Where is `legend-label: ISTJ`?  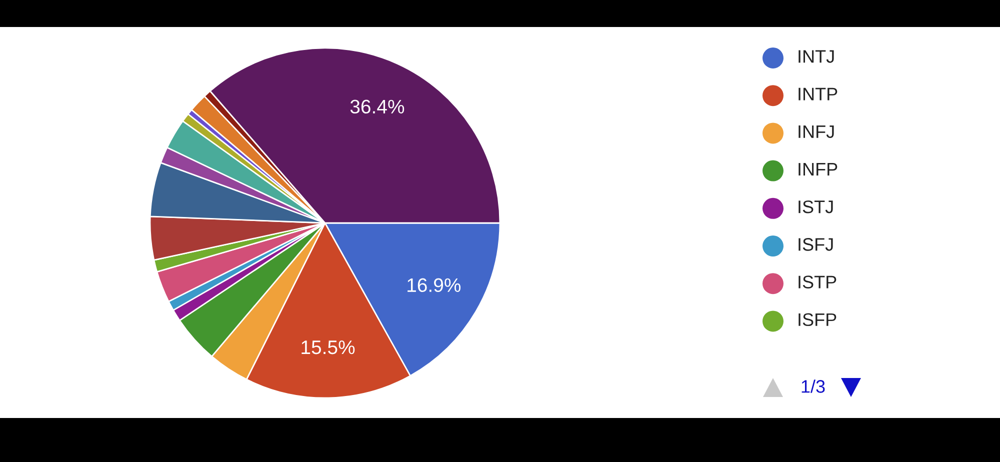 legend-label: ISTJ is located at coordinates (815, 207).